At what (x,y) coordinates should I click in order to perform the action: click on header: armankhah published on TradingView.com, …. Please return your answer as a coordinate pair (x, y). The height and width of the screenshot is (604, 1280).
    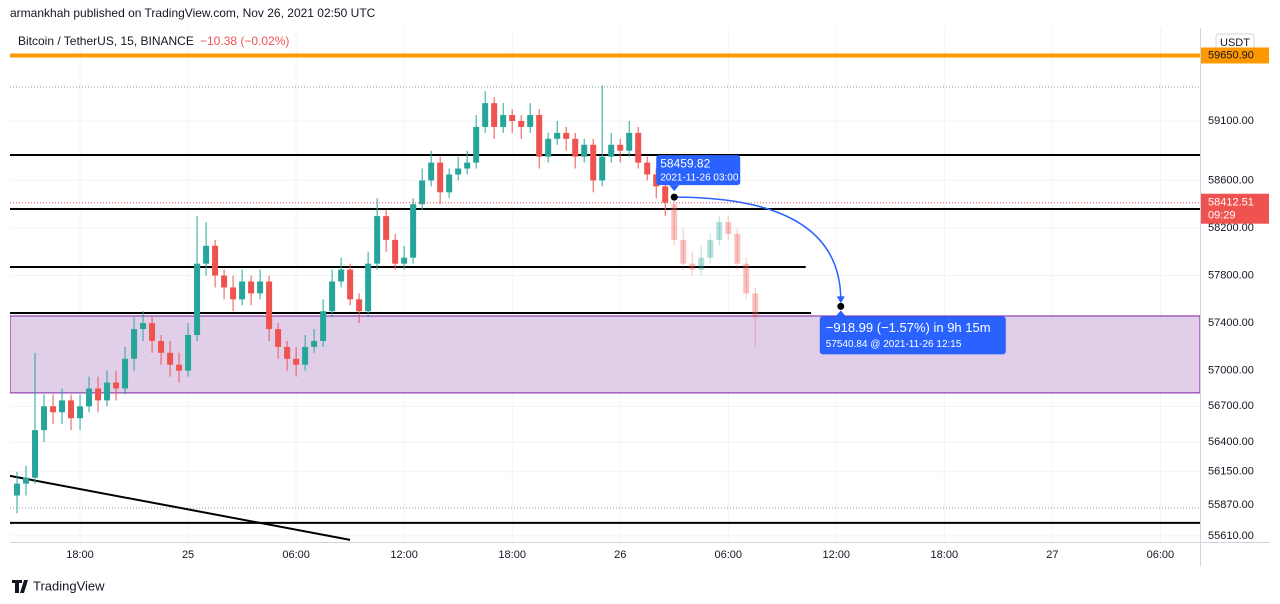
    Looking at the image, I should click on (193, 13).